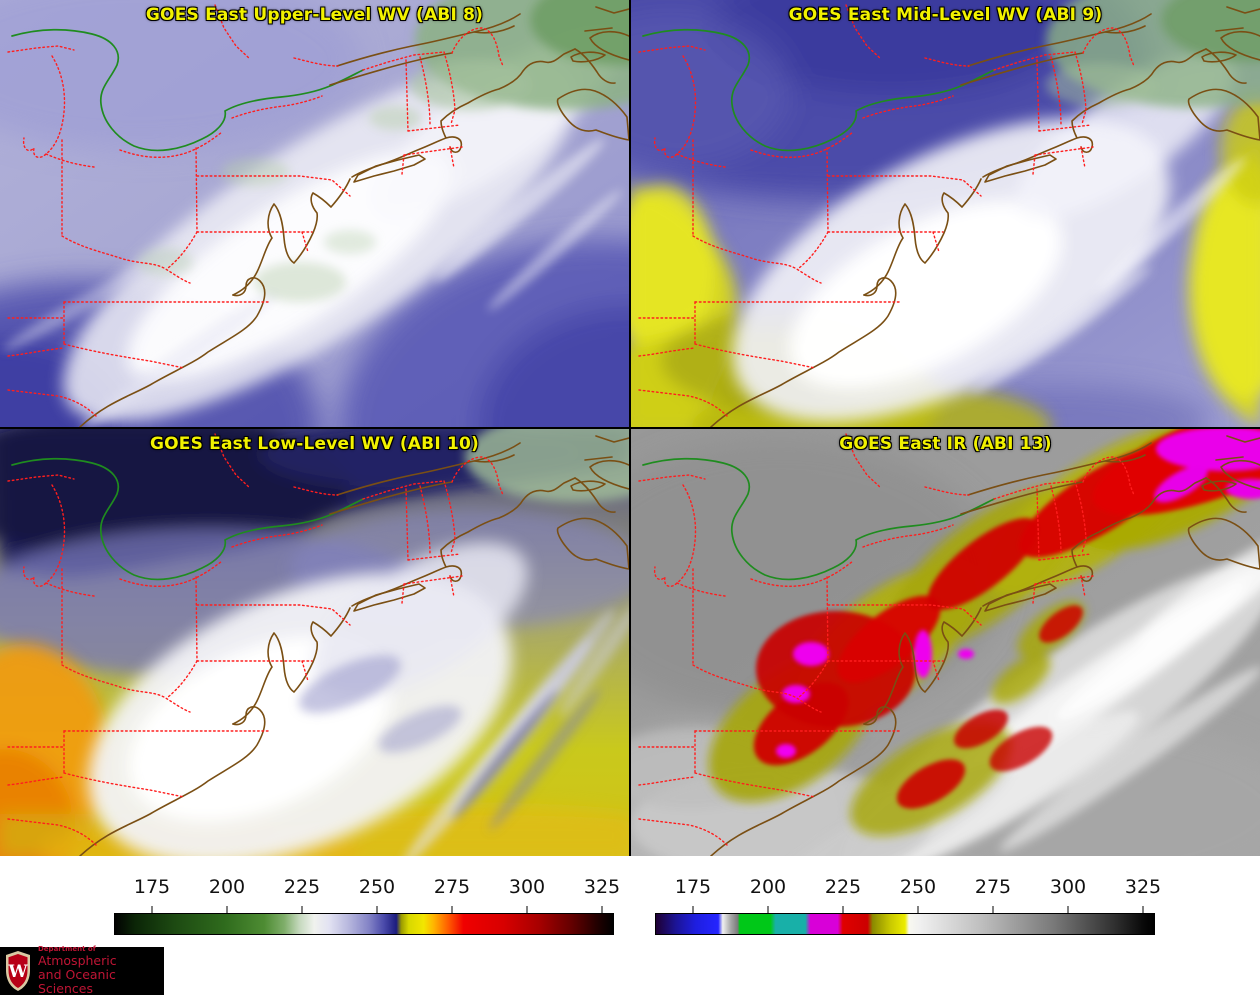  Describe the element at coordinates (77, 960) in the screenshot. I see `logo-line-1: Atmospheric` at that location.